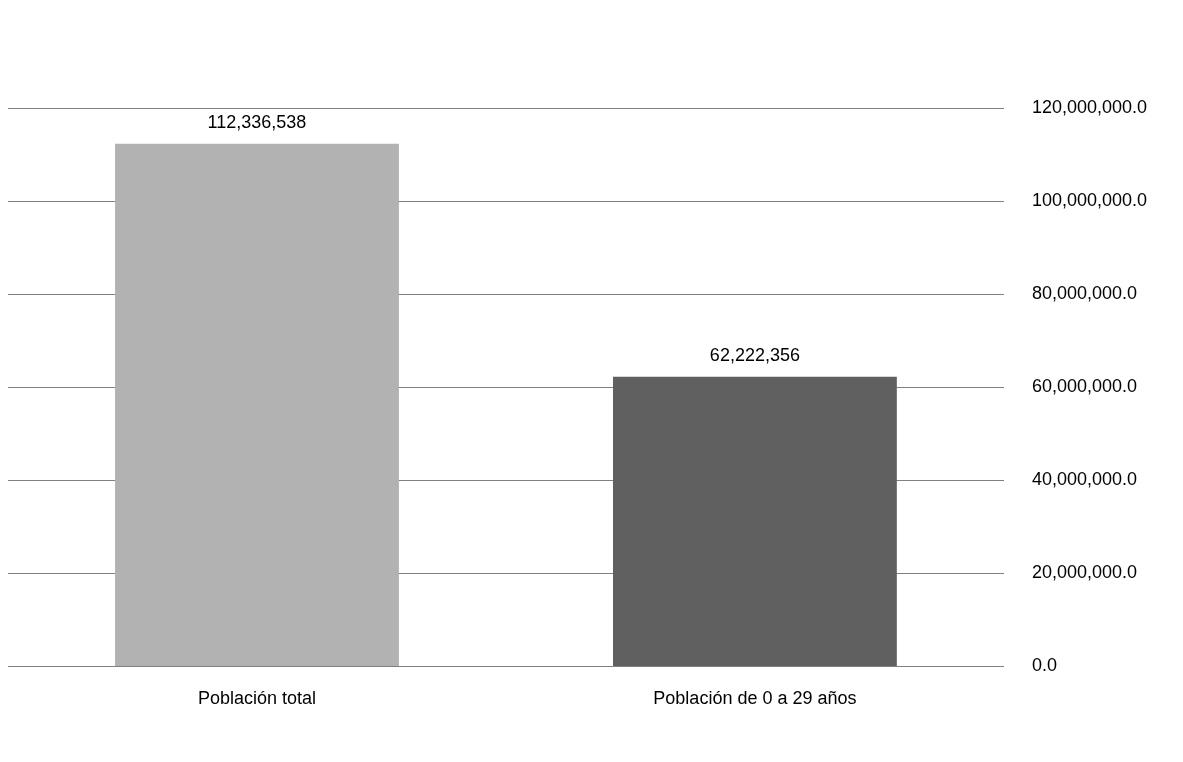  I want to click on data-label: 112,336,538, so click(257, 121).